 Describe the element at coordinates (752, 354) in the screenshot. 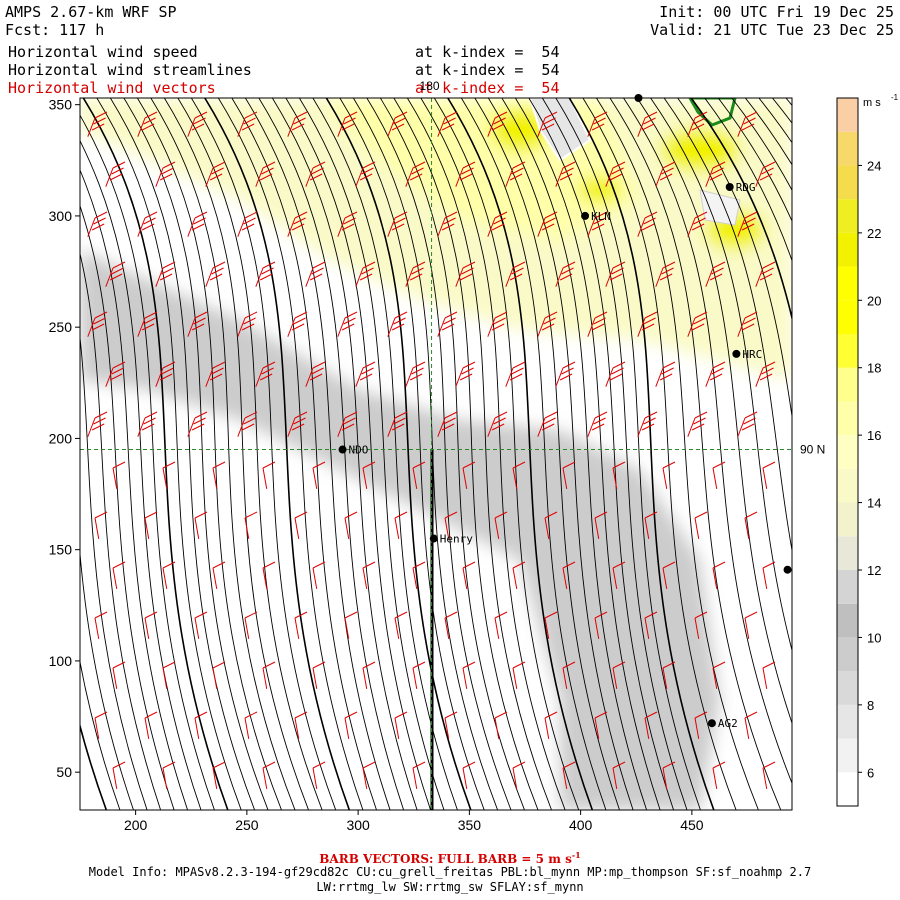

I see `station-label: HRC` at that location.